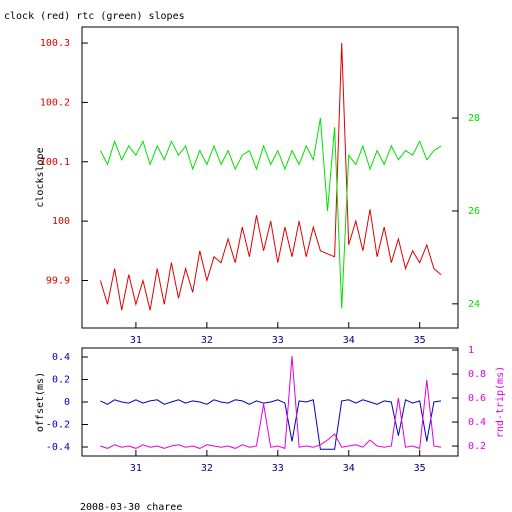 Image resolution: width=512 pixels, height=512 pixels. Describe the element at coordinates (61, 357) in the screenshot. I see `y-tick-label: 0.4` at that location.